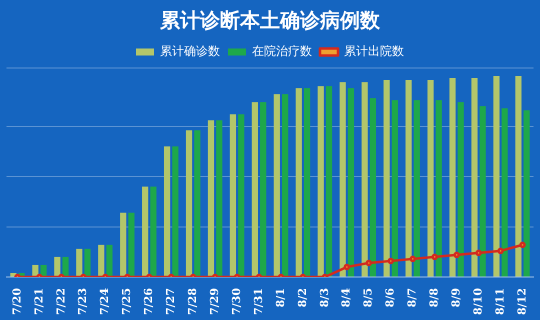 This screenshot has width=540, height=320. What do you see at coordinates (368, 298) in the screenshot?
I see `x-tick-label: 8/5` at bounding box center [368, 298].